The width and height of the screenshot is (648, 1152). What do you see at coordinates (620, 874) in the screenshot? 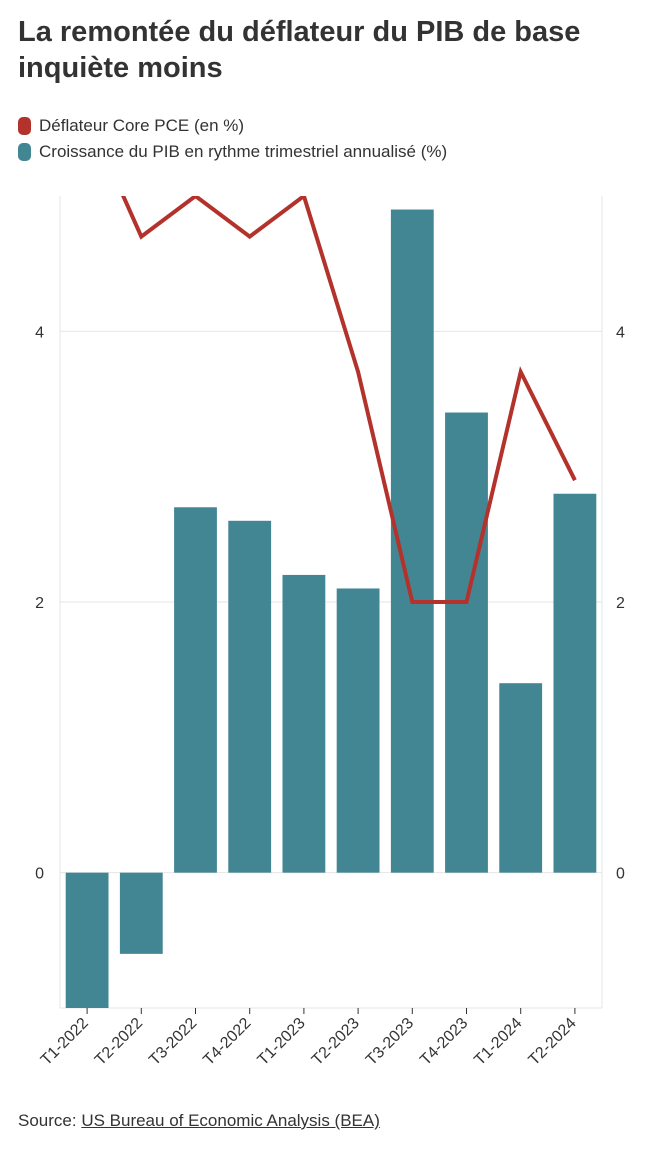
I see `ytick-label-right: 0` at bounding box center [620, 874].